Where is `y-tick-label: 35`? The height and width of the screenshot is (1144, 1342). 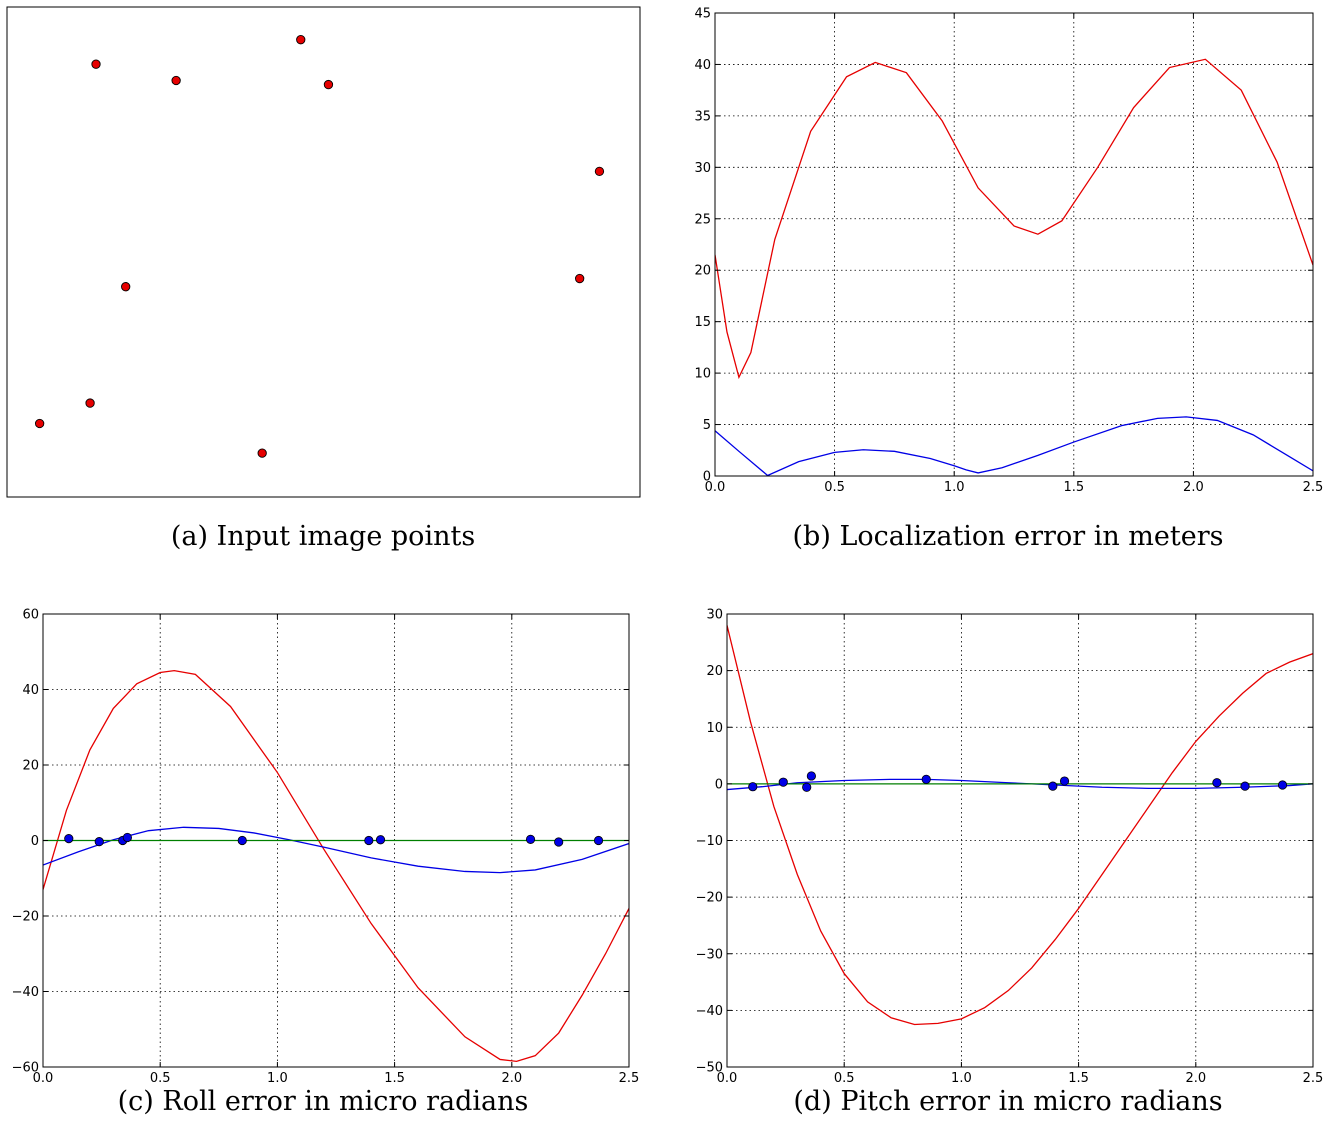
y-tick-label: 35 is located at coordinates (702, 116).